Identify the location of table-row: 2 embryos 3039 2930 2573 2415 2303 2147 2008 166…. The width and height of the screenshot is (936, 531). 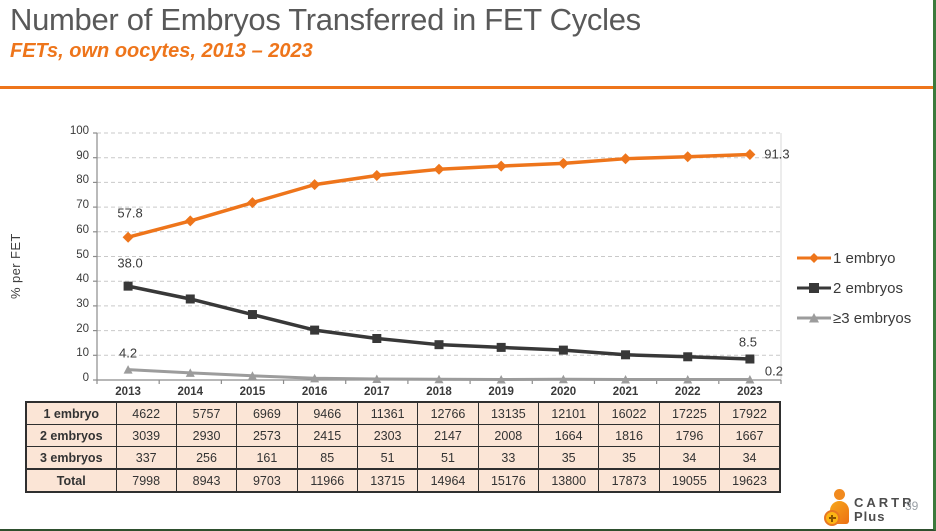
(403, 435).